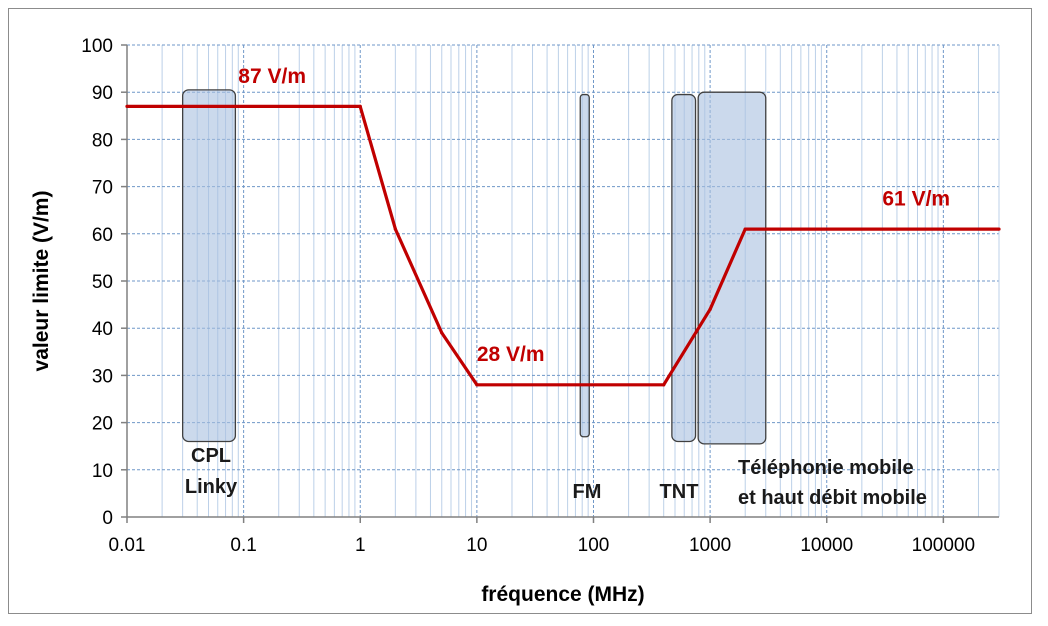 This screenshot has height=626, width=1048. I want to click on x-tick-label: 1000, so click(710, 545).